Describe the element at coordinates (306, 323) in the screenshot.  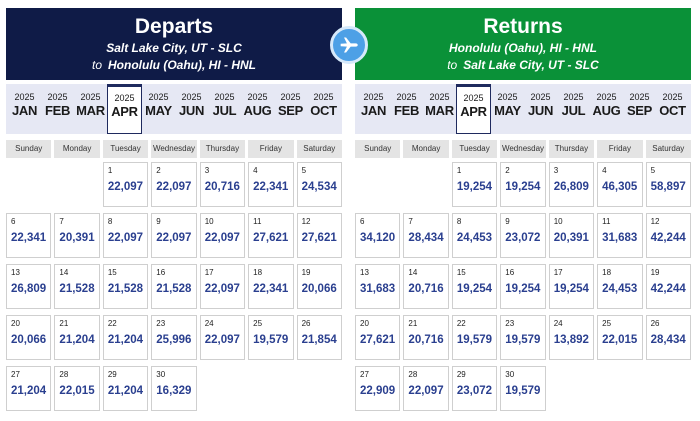
I see `day-number: 26` at that location.